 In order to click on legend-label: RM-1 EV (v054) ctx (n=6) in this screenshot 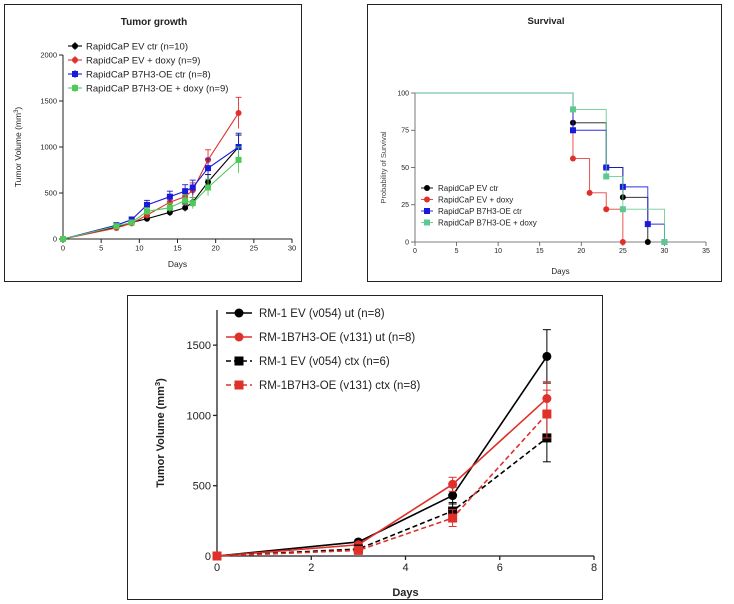, I will do `click(324, 362)`.